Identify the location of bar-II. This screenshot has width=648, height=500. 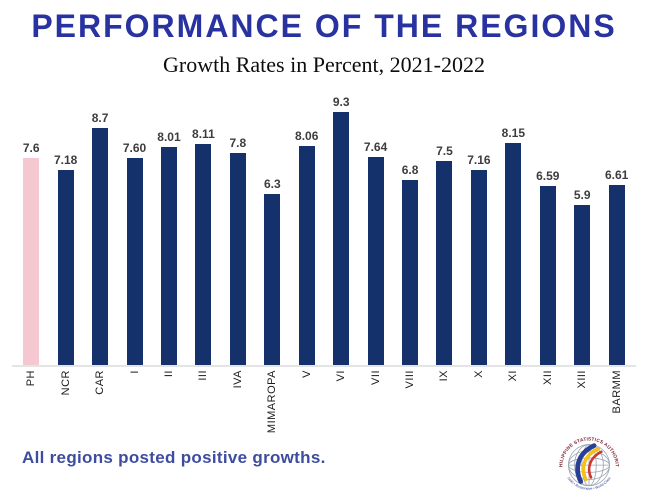
(168, 256).